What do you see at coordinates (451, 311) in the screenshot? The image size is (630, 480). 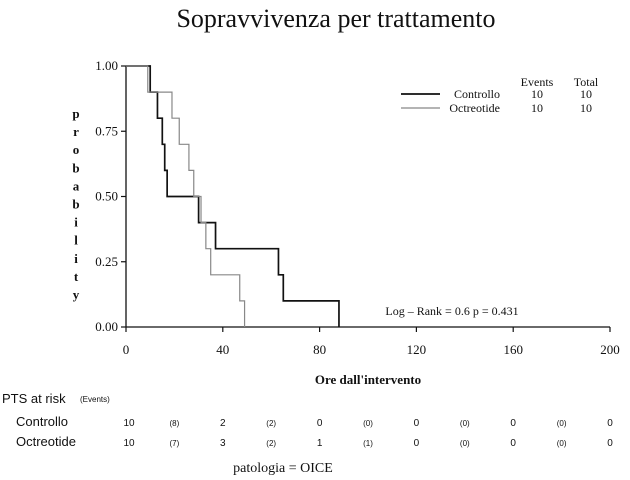 I see `logrank-annotation: Log – Rank = 0.6 p = 0.431` at bounding box center [451, 311].